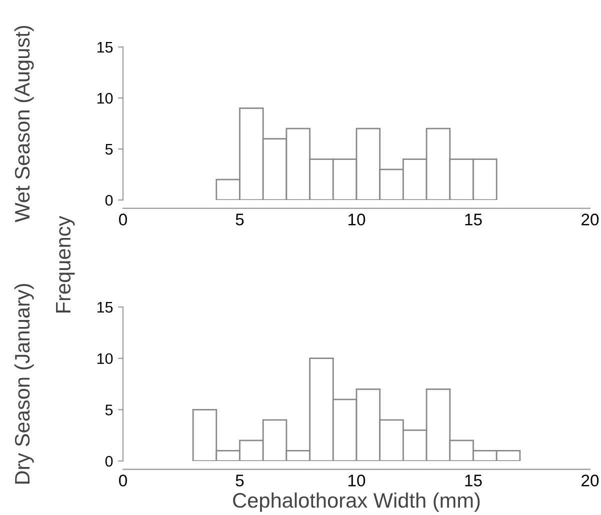 This screenshot has width=601, height=515. Describe the element at coordinates (24, 124) in the screenshot. I see `y-axis-title: Wet Season (August)` at that location.